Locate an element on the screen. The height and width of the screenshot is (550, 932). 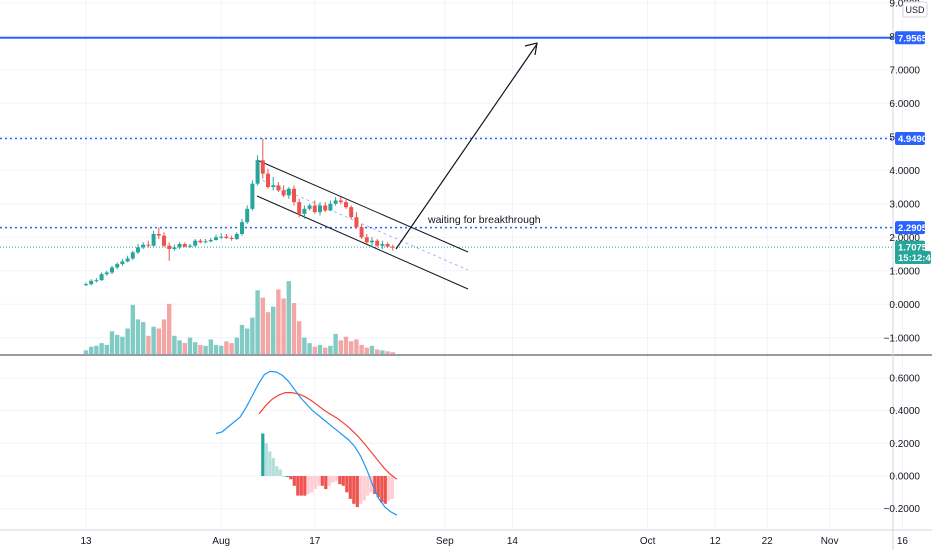
signal-line is located at coordinates (328, 436).